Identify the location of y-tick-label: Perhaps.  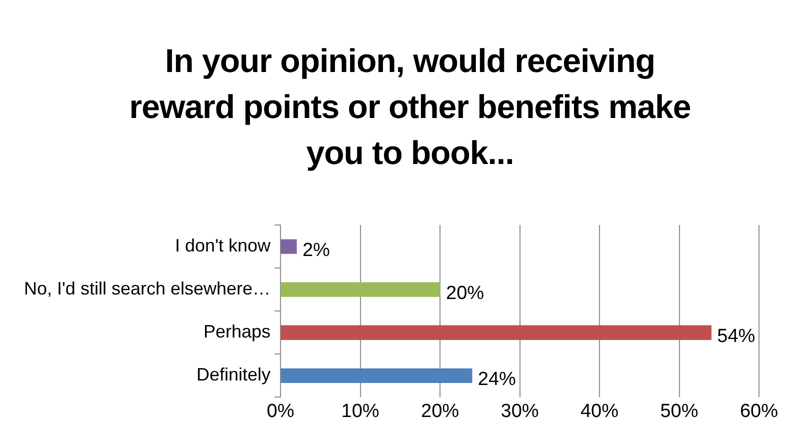
(237, 332).